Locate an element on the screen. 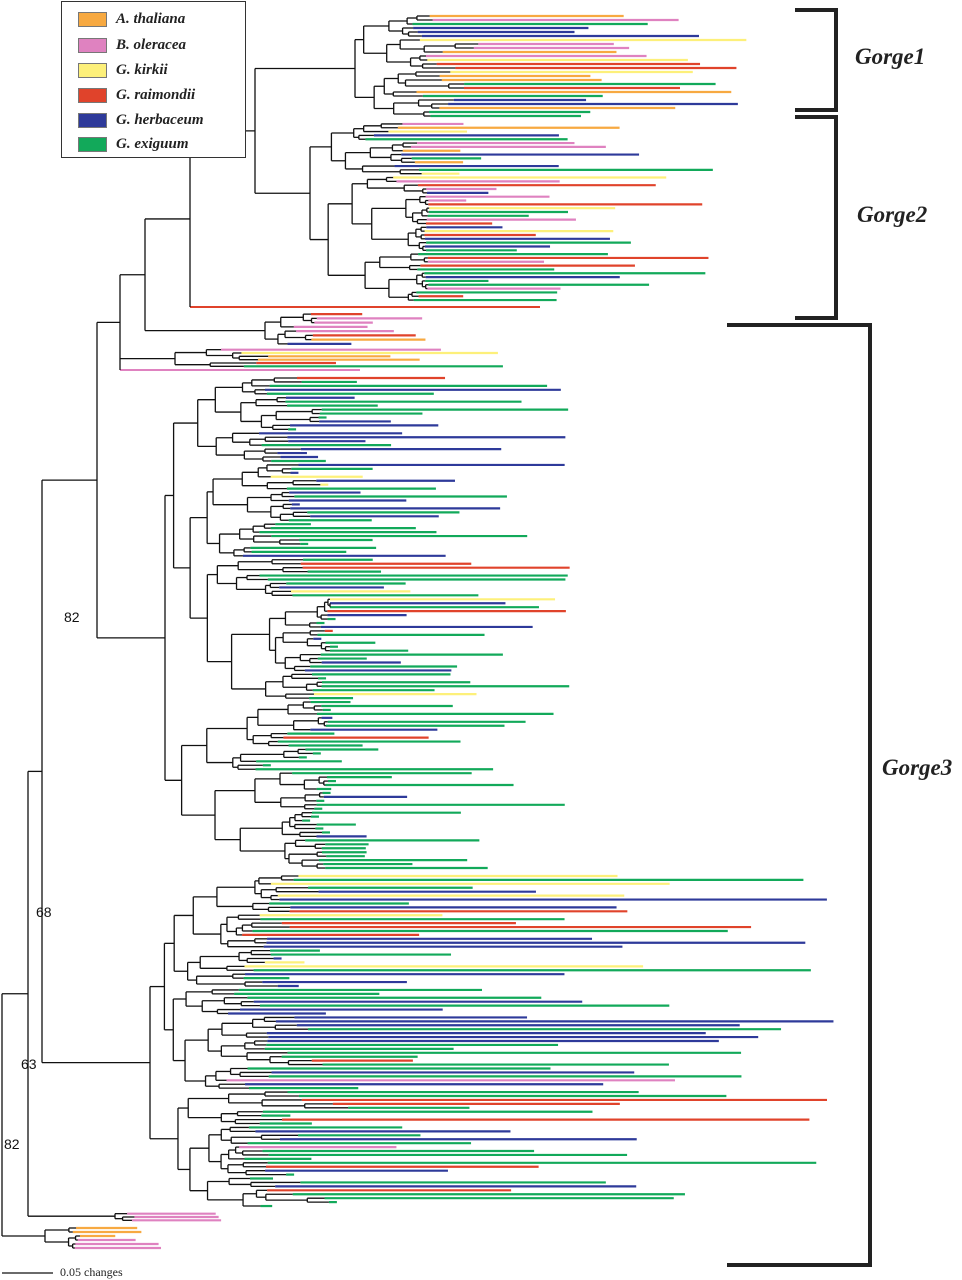  legend-item-g-raimondii: G. raimondii is located at coordinates (136, 95).